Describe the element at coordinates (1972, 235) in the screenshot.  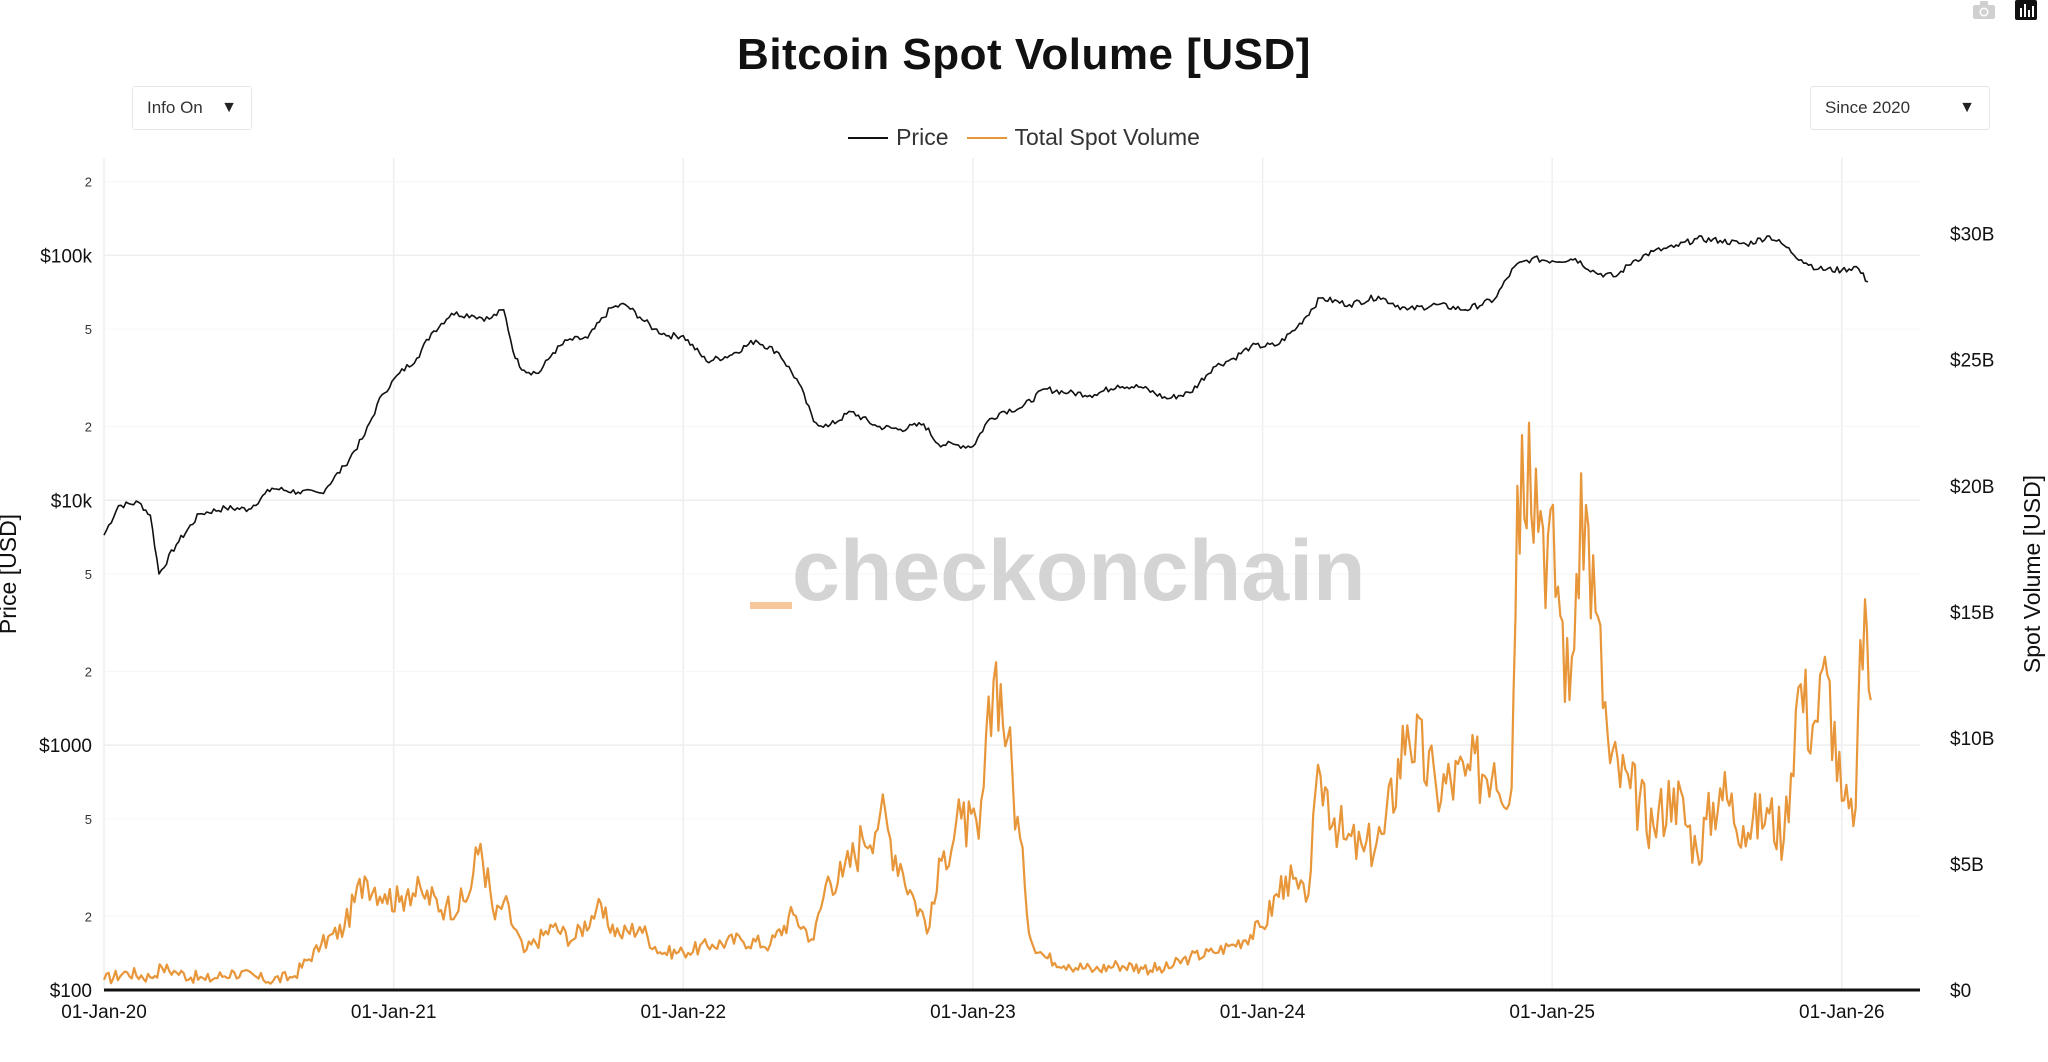
I see `y-tick-label-right: $30B` at that location.